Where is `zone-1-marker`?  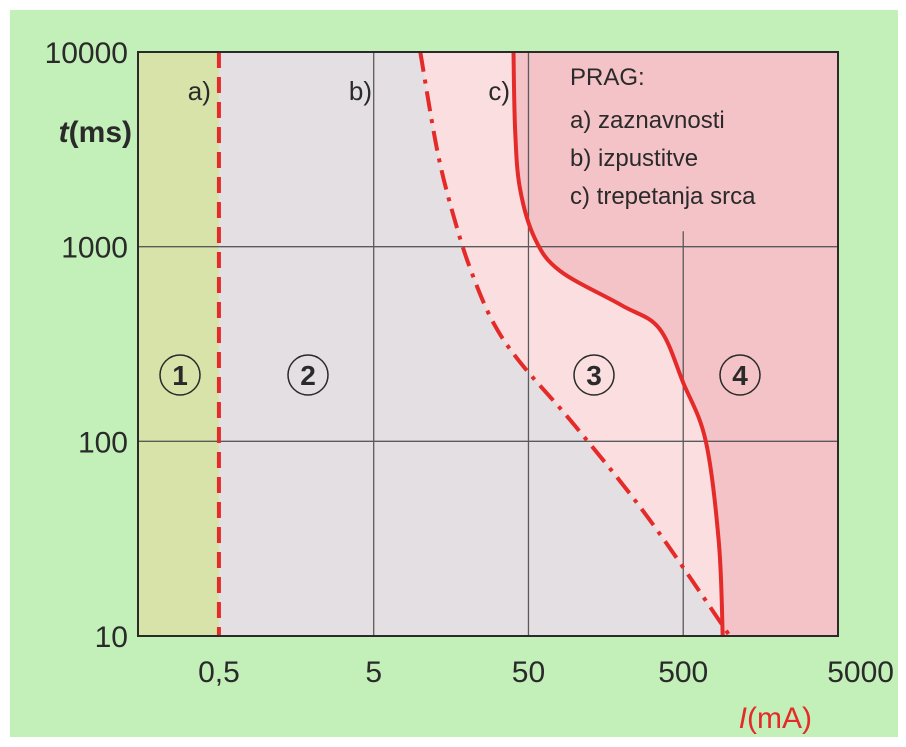 zone-1-marker is located at coordinates (180, 375).